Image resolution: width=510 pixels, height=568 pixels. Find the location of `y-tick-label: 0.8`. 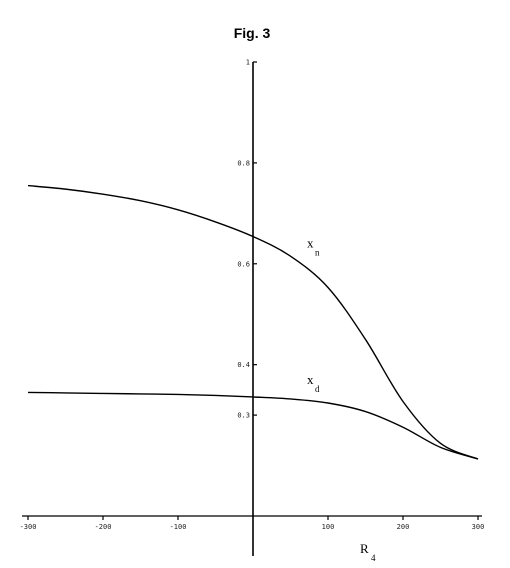

y-tick-label: 0.8 is located at coordinates (243, 163).